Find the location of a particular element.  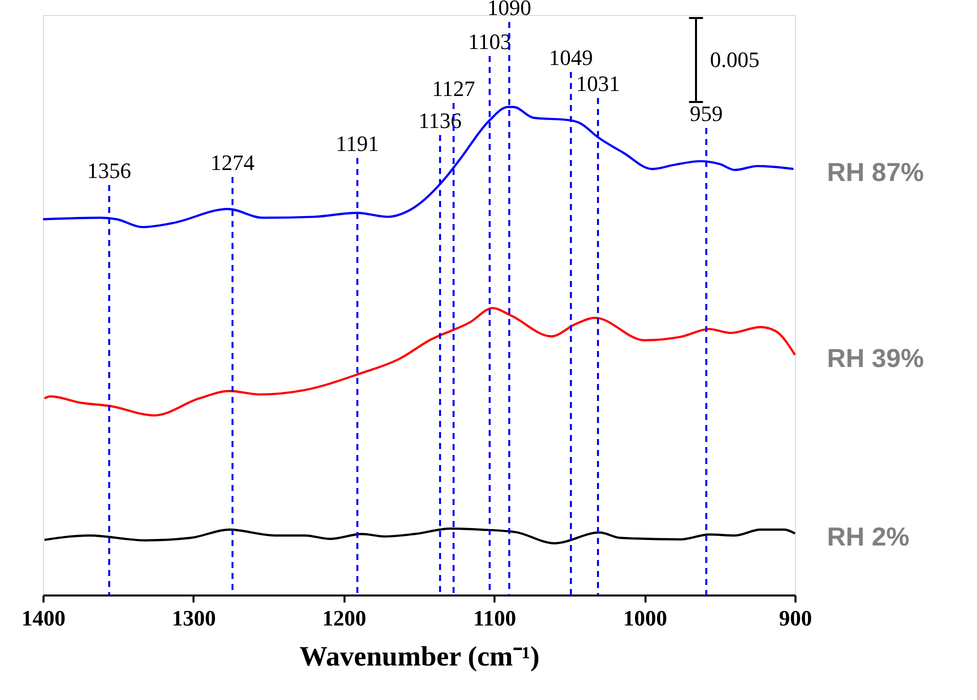

series-label: RH 87% is located at coordinates (875, 171).